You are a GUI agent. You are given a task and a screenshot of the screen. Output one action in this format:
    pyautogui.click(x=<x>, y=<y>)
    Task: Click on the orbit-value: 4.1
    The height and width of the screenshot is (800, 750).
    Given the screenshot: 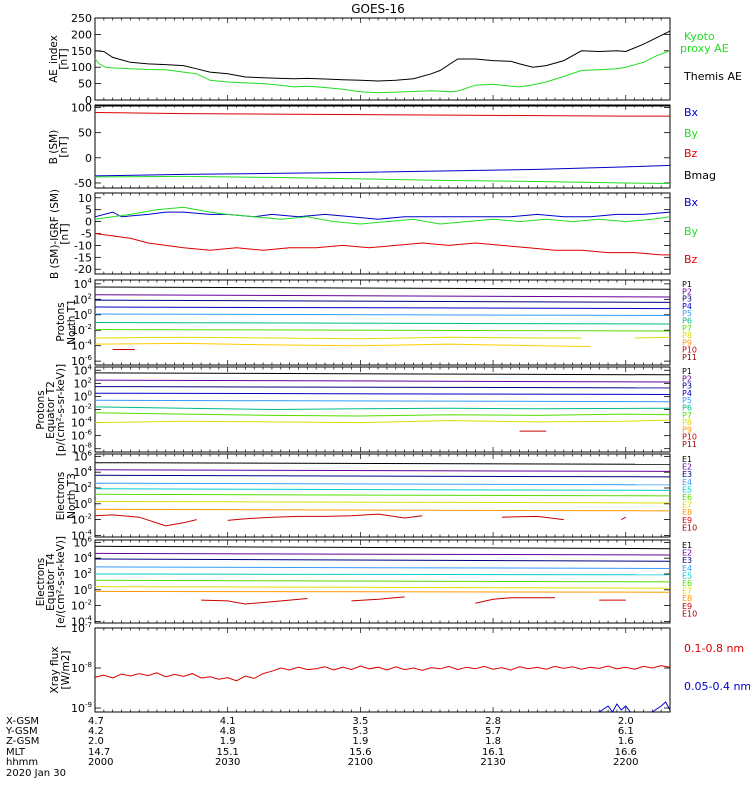 What is the action you would take?
    pyautogui.click(x=228, y=721)
    